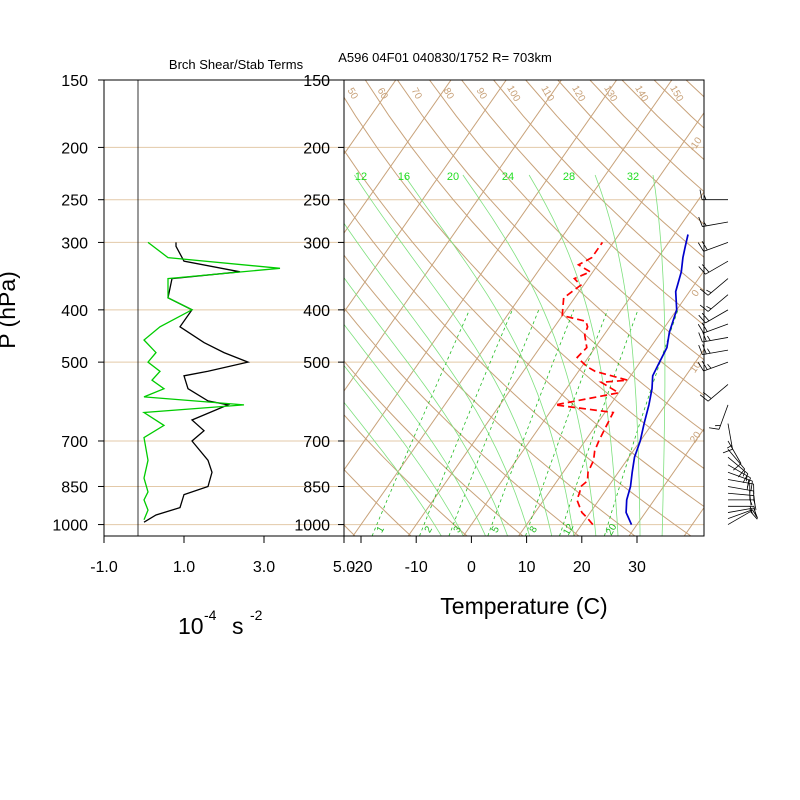 The width and height of the screenshot is (800, 800). I want to click on left-y-tick-label: 300, so click(74, 243).